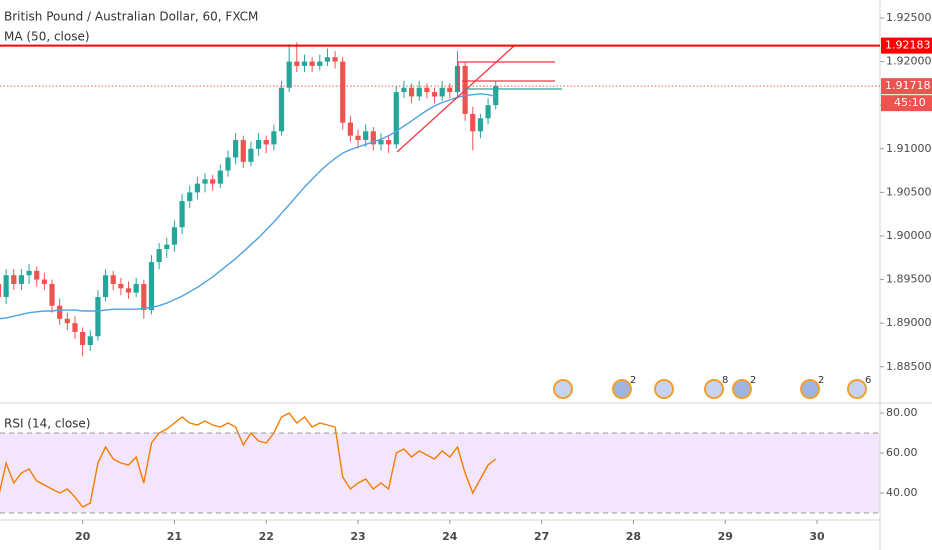  What do you see at coordinates (266, 536) in the screenshot?
I see `x-tick-label: 22` at bounding box center [266, 536].